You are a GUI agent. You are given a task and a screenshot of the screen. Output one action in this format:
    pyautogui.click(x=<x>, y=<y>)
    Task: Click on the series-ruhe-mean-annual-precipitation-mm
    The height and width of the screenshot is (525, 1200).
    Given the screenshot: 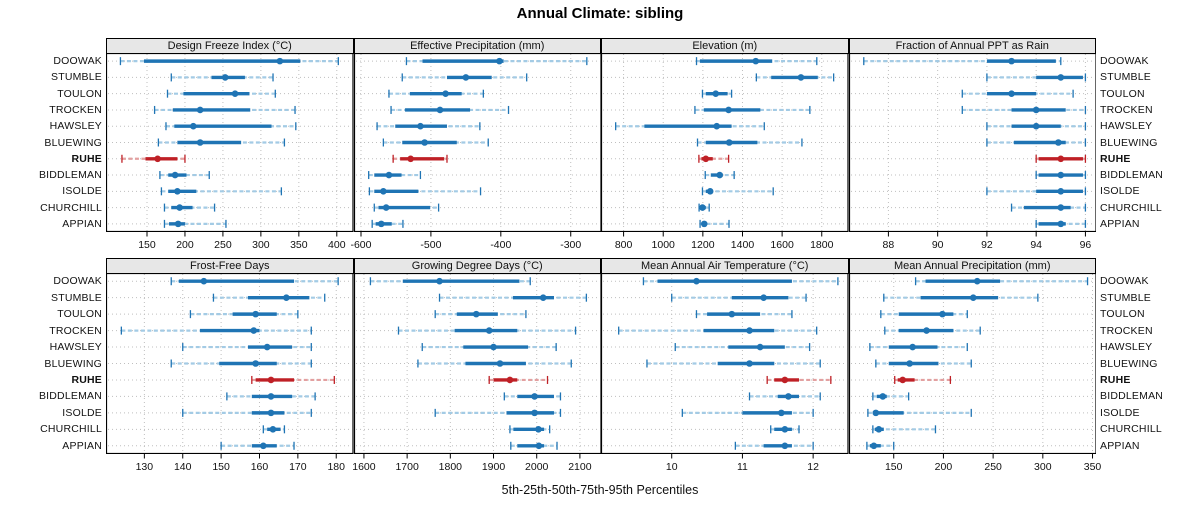 What is the action you would take?
    pyautogui.click(x=922, y=379)
    